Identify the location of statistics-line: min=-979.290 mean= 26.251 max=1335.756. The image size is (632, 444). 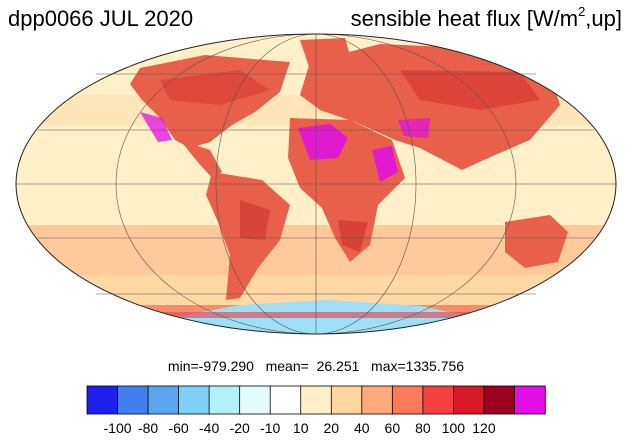
(316, 366).